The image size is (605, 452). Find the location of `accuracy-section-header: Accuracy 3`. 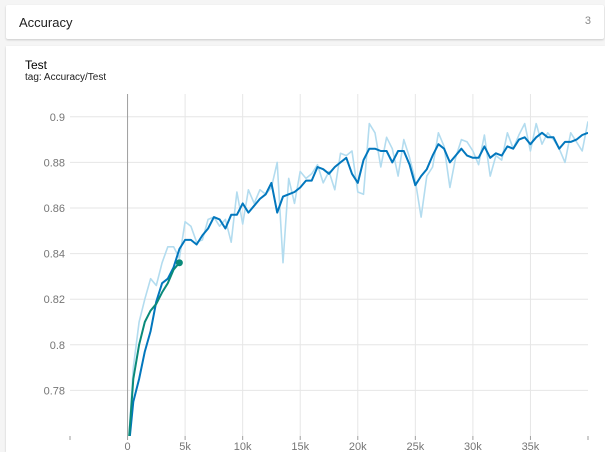

accuracy-section-header: Accuracy 3 is located at coordinates (305, 22).